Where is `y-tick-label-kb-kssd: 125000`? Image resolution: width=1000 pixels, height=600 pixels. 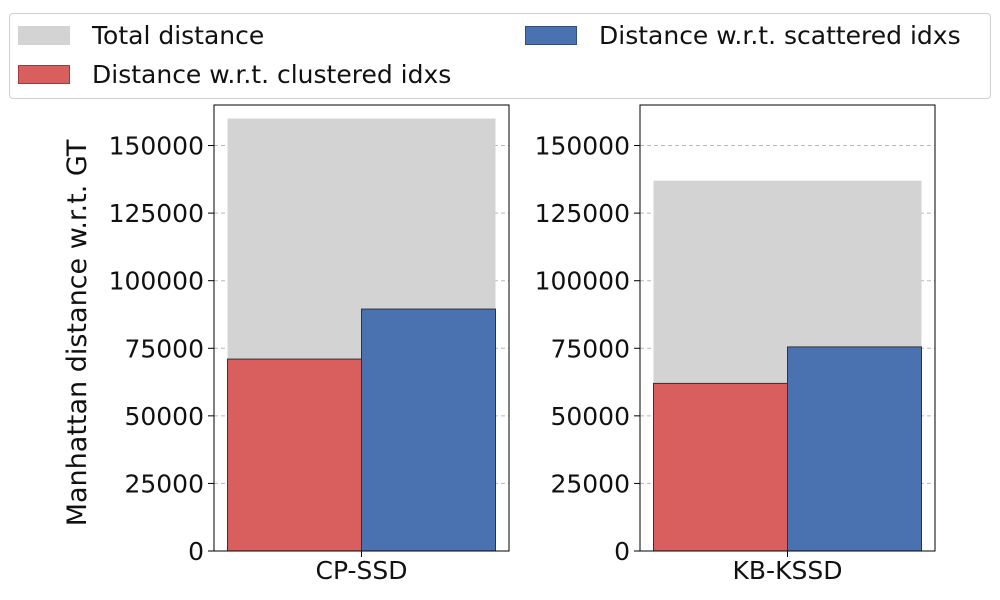
y-tick-label-kb-kssd: 125000 is located at coordinates (582, 213).